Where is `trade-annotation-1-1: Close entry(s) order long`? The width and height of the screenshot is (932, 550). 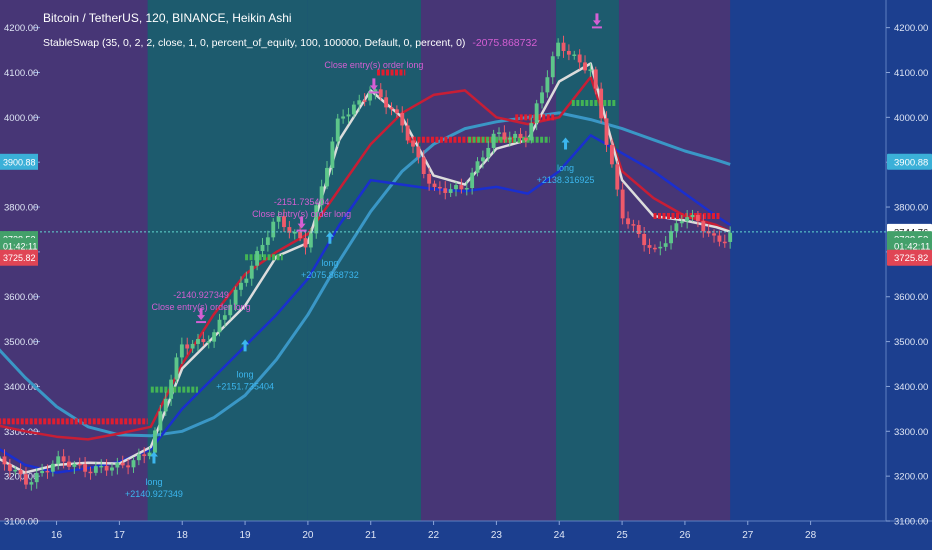 trade-annotation-1-1: Close entry(s) order long is located at coordinates (201, 307).